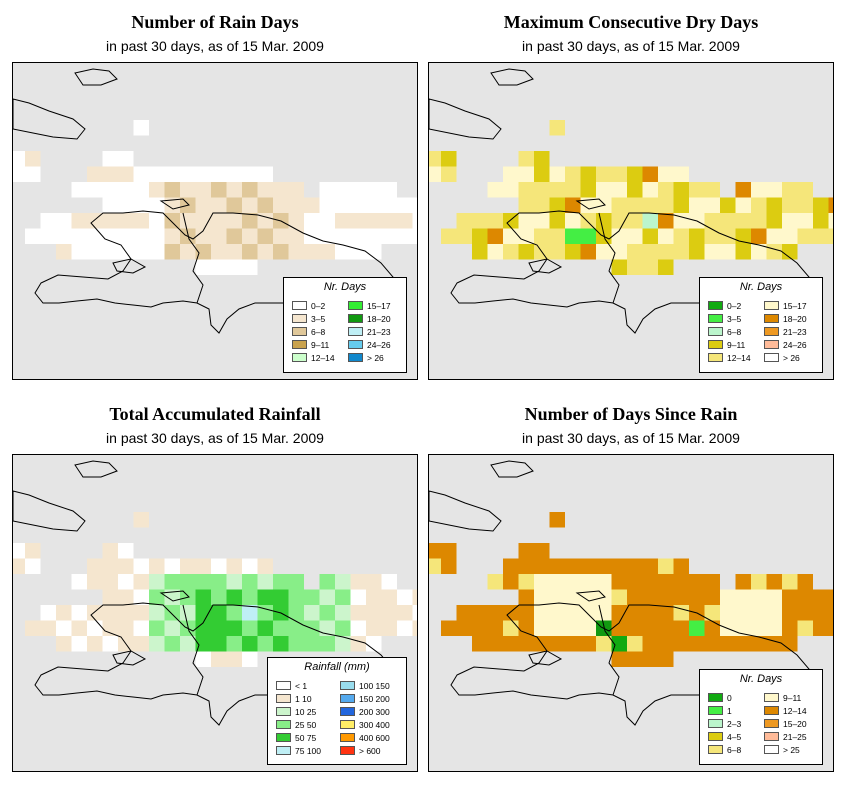 The image size is (853, 793). I want to click on legend-label: < 1, so click(301, 685).